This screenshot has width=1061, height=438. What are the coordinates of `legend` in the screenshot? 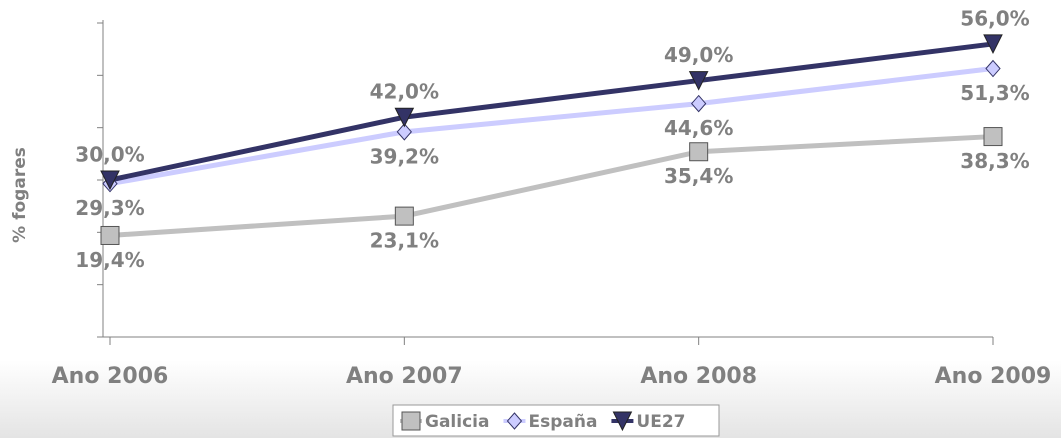 It's located at (556, 420).